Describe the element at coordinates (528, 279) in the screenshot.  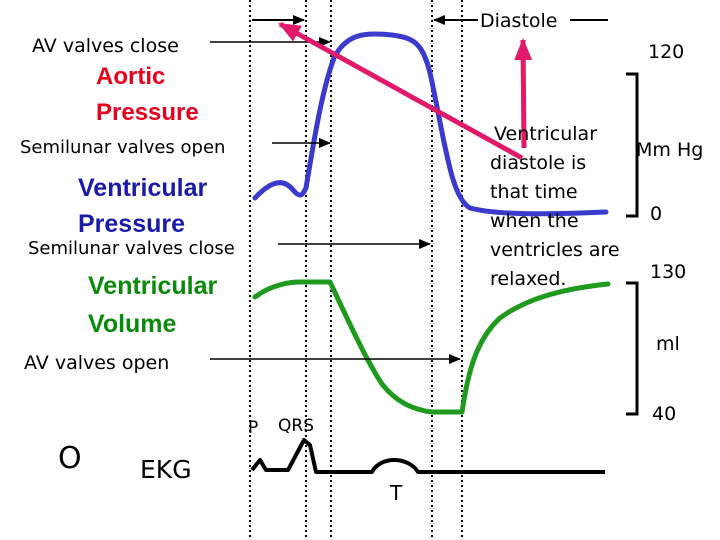
I see `note-line-6: relaxed.` at that location.